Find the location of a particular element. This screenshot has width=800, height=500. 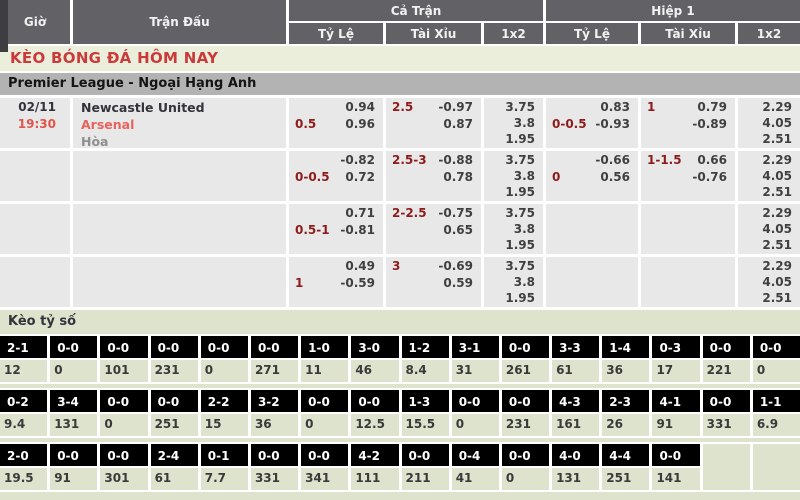

score-cell: 1-3 15.5 is located at coordinates (425, 413).